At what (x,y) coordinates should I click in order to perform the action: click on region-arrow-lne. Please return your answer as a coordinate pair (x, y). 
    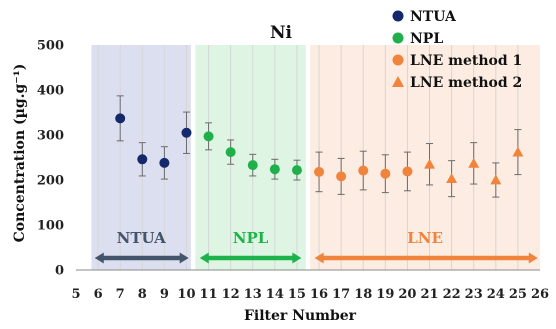
    Looking at the image, I should click on (426, 258).